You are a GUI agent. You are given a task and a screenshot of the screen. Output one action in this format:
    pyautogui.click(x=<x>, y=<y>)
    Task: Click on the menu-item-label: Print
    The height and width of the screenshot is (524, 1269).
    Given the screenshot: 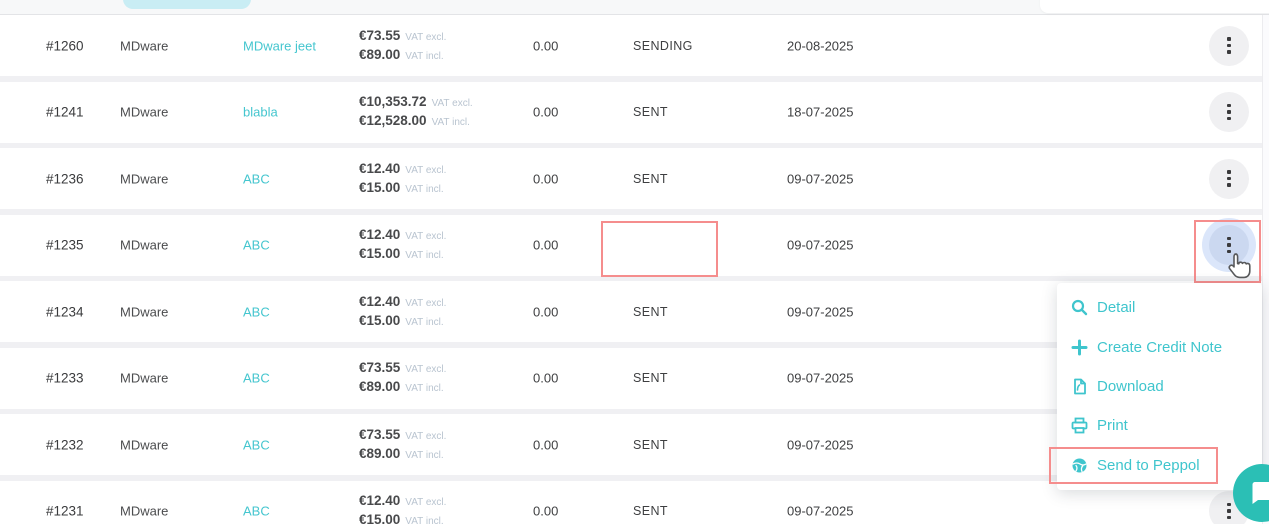 What is the action you would take?
    pyautogui.click(x=1112, y=426)
    